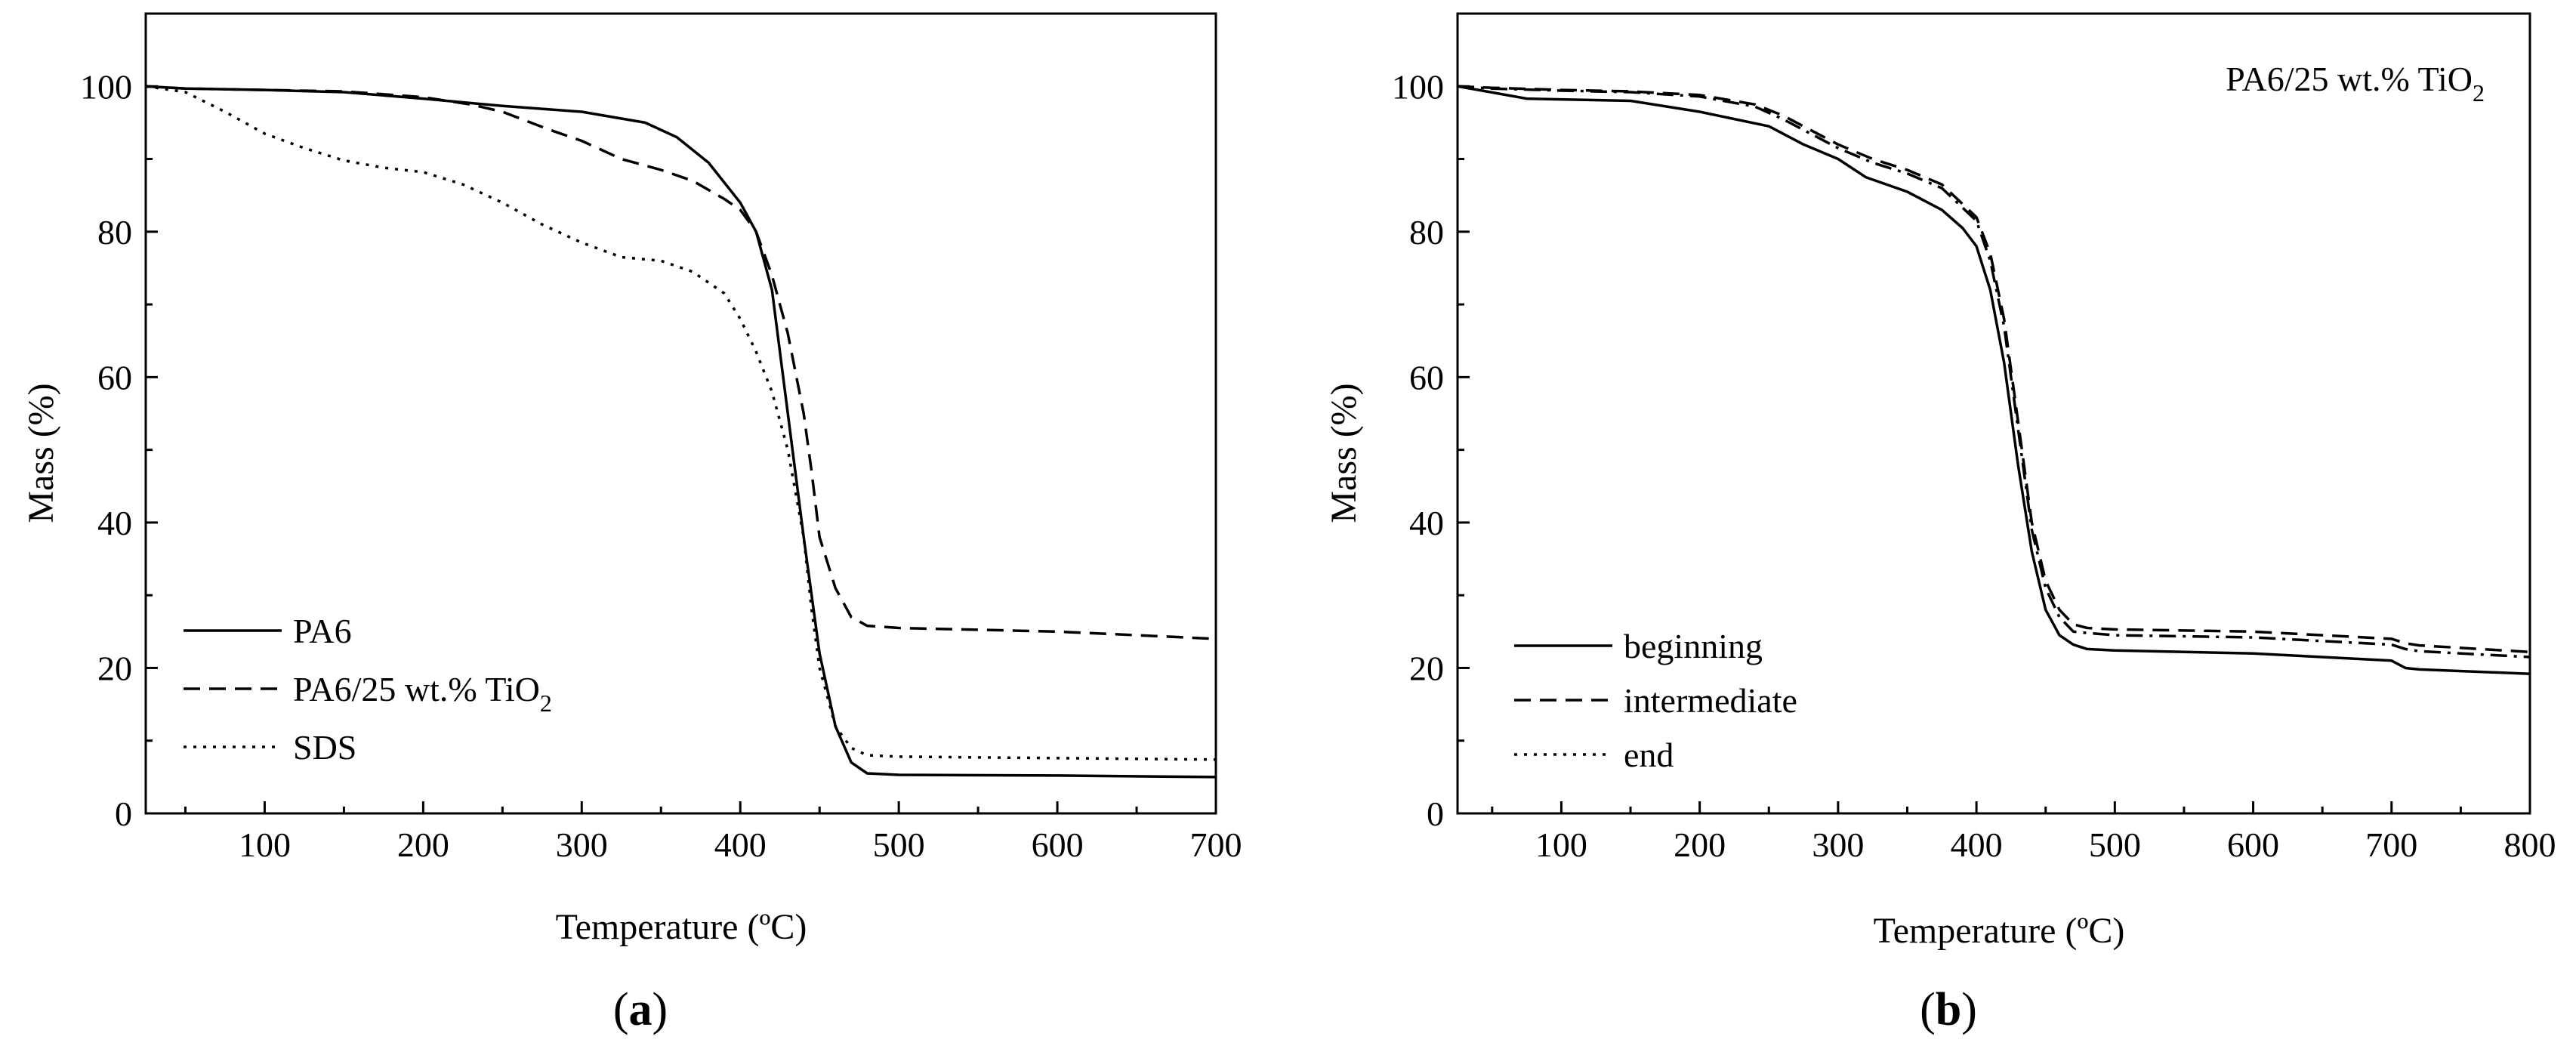  Describe the element at coordinates (2115, 845) in the screenshot. I see `panel-b-x-tick-label: 500` at that location.